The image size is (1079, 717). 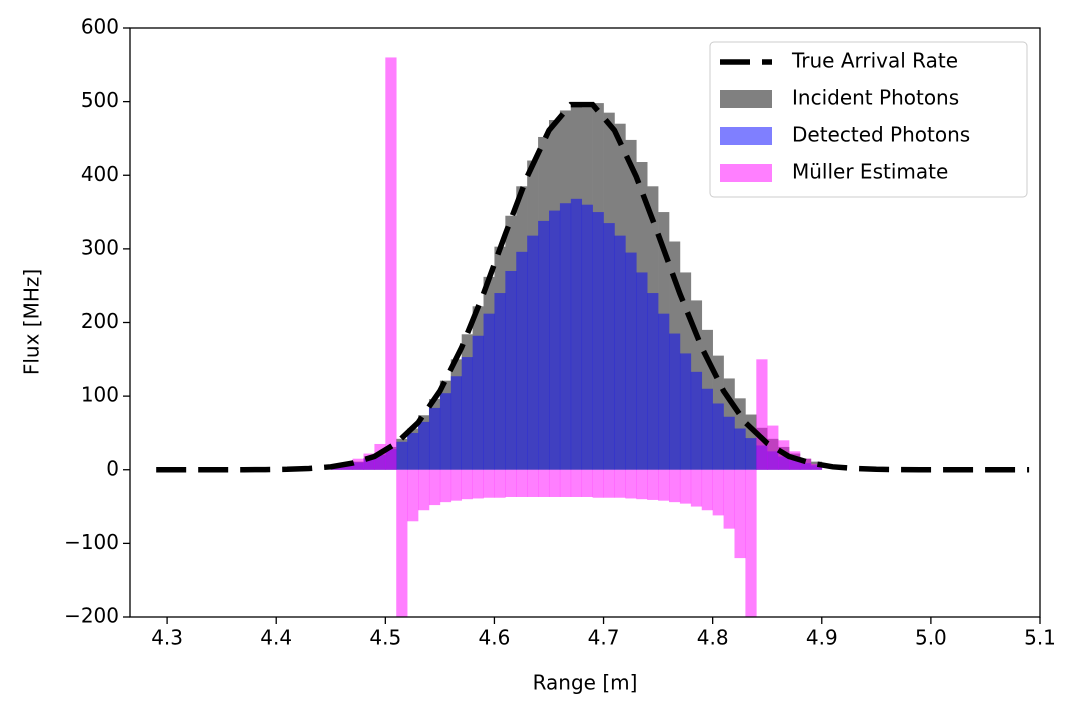 What do you see at coordinates (881, 135) in the screenshot?
I see `legend-label: Detected Photons` at bounding box center [881, 135].